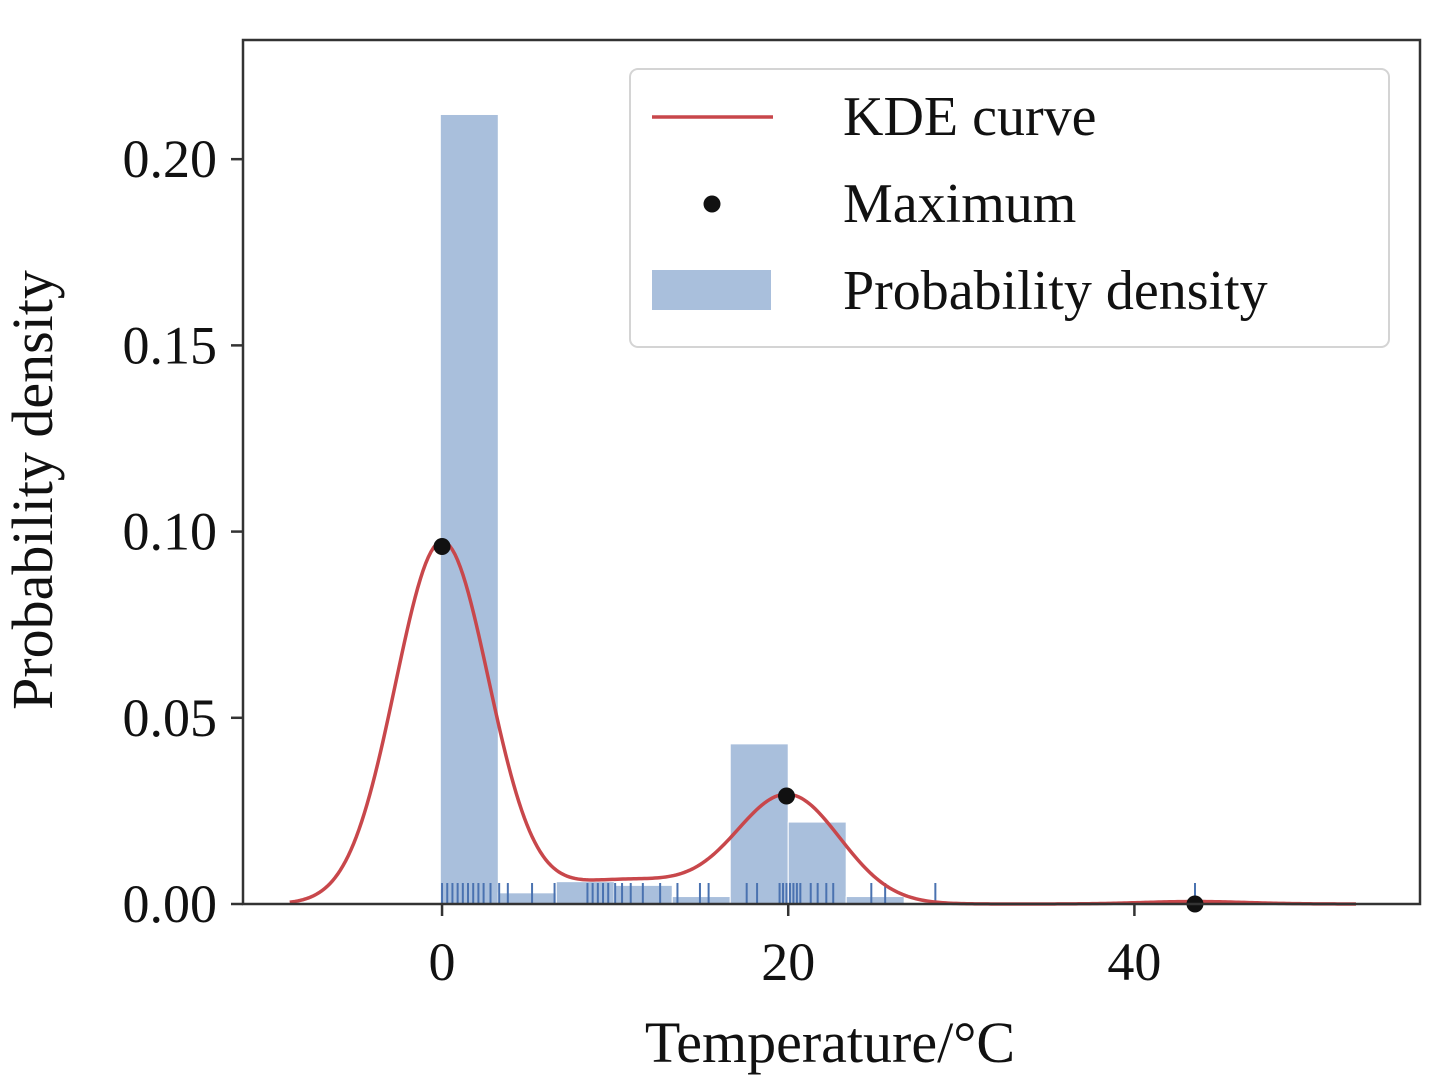  Describe the element at coordinates (170, 904) in the screenshot. I see `y-tick-label-0: 0.00` at that location.